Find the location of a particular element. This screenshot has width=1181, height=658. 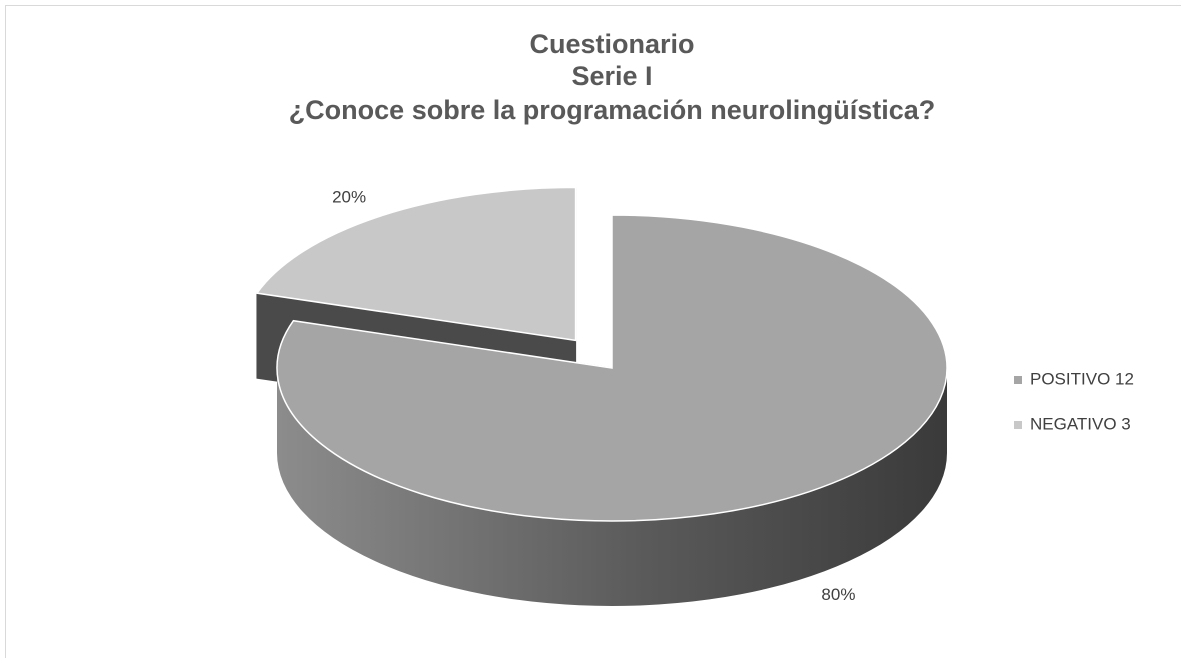

data-label: 20% is located at coordinates (349, 197).